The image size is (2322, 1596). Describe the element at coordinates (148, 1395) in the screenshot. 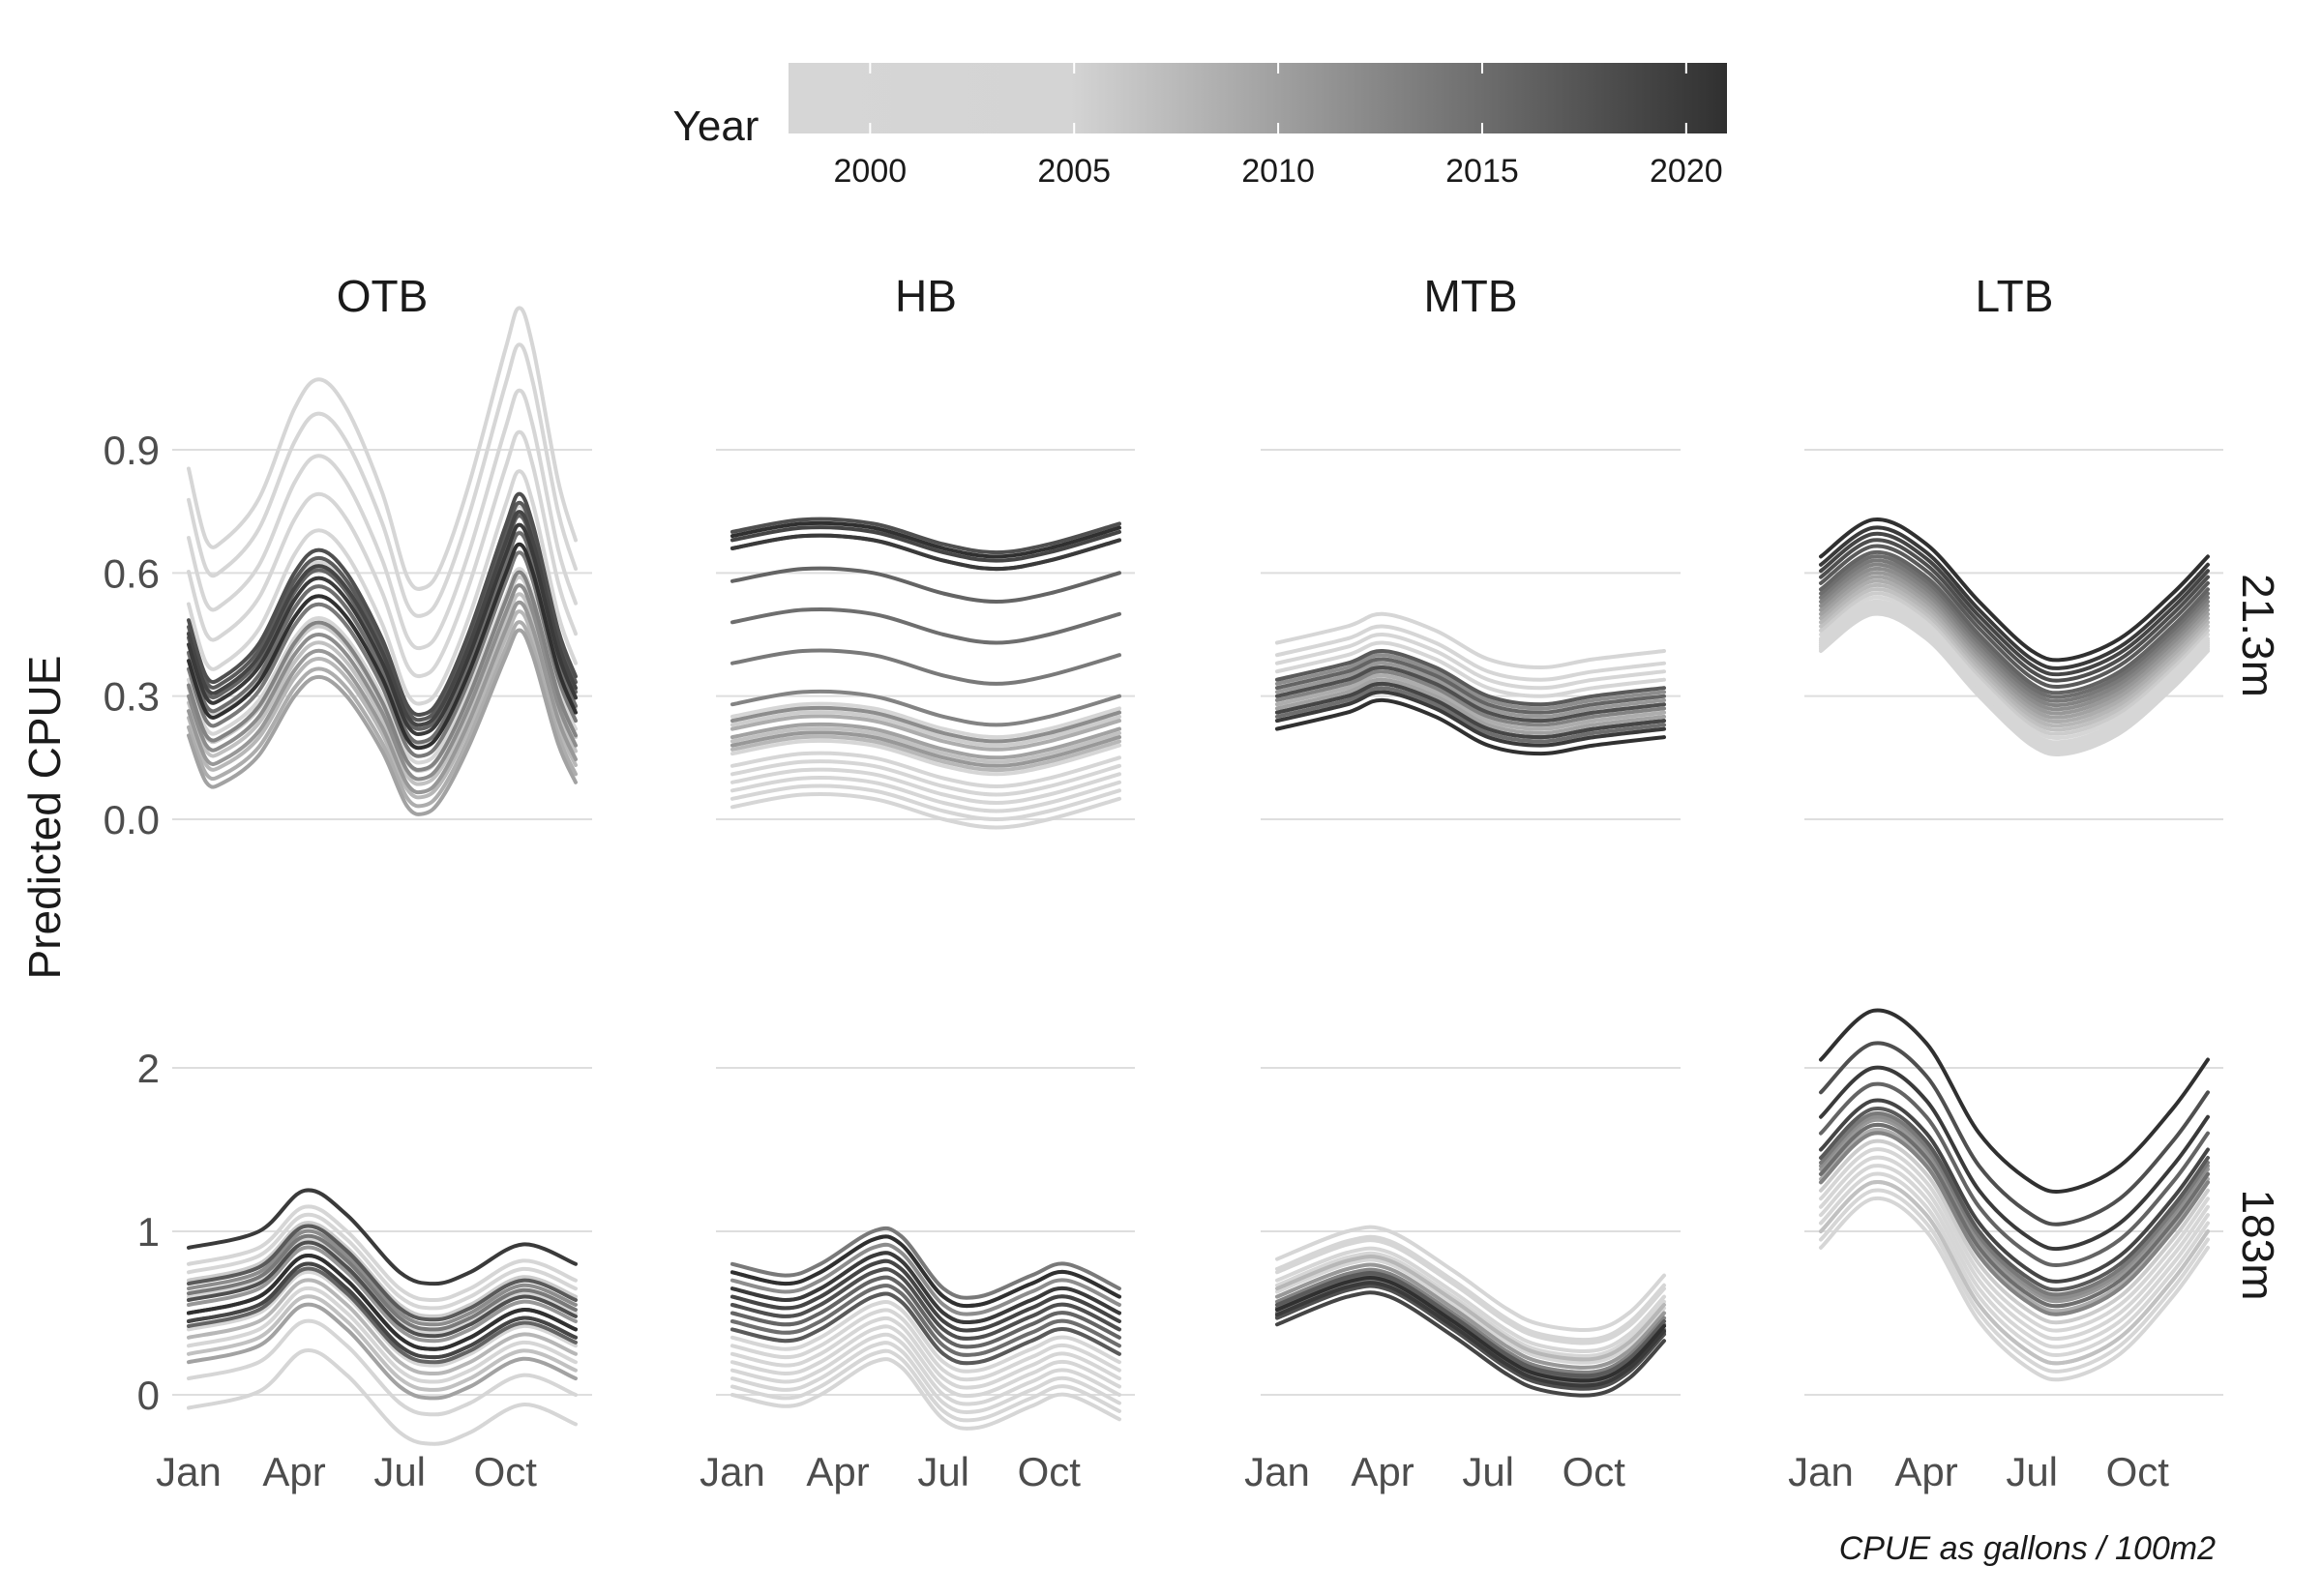

I see `y-tick-label: 0` at that location.